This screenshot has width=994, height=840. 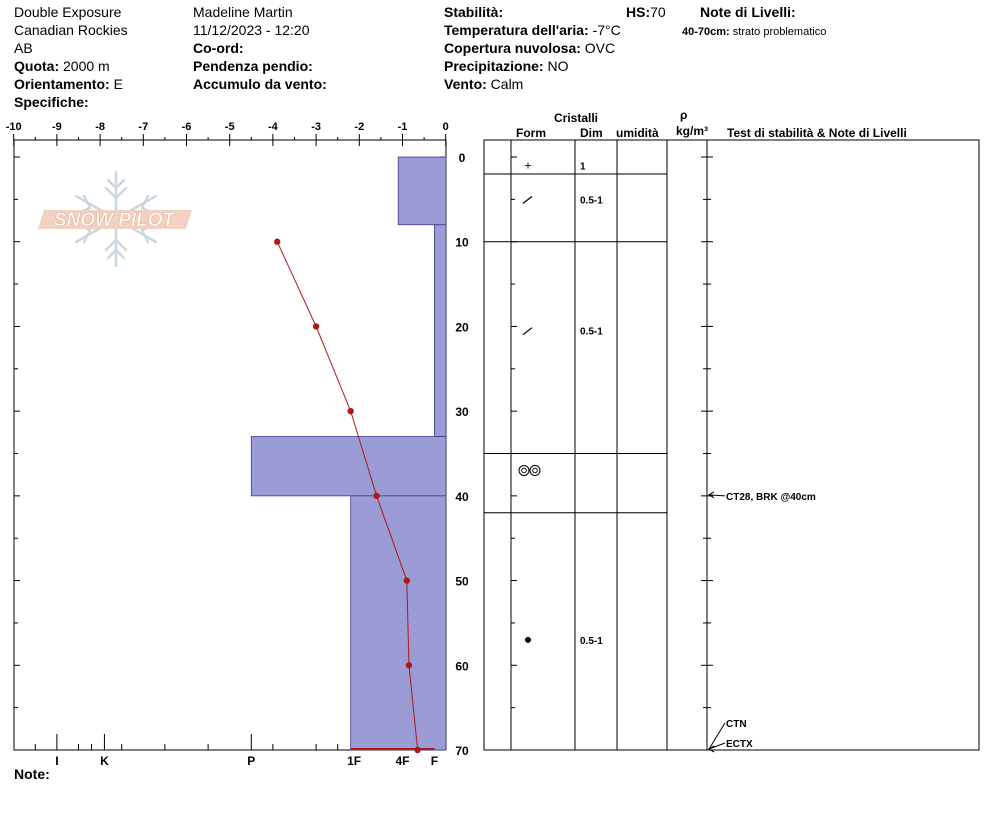 What do you see at coordinates (558, 66) in the screenshot?
I see `precipitation-value: NO` at bounding box center [558, 66].